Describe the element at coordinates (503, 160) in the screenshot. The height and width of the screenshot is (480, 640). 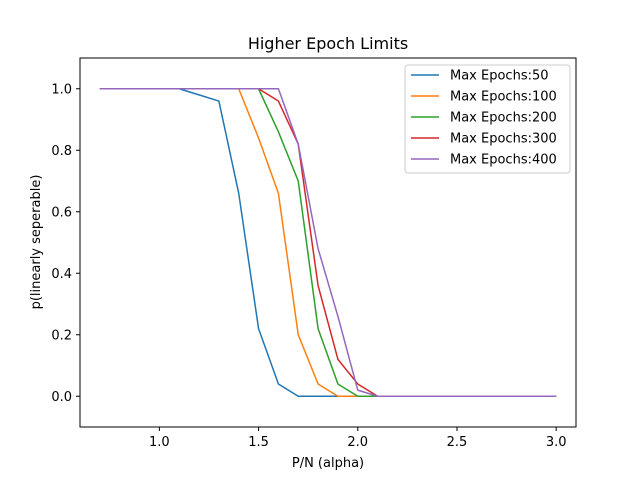
I see `legend-label-5: Max Epochs:400` at that location.